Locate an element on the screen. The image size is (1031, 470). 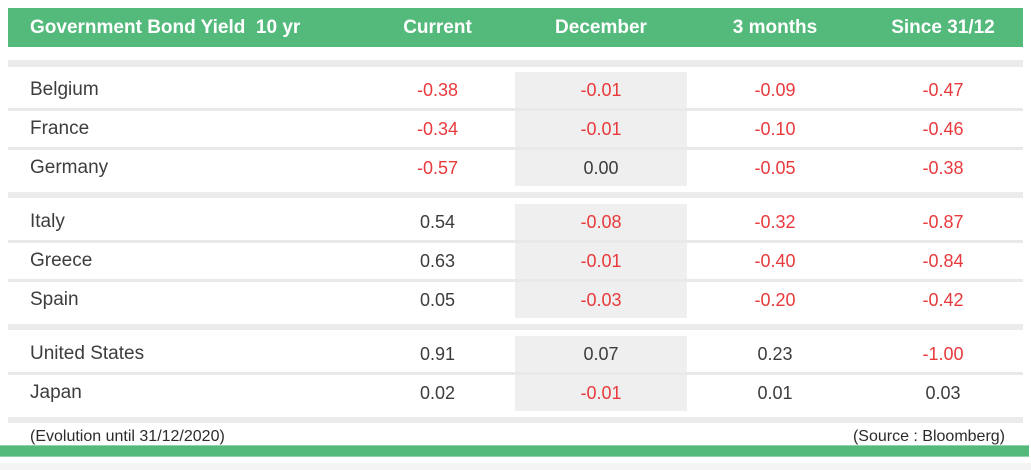
country-label: Spain is located at coordinates (54, 299).